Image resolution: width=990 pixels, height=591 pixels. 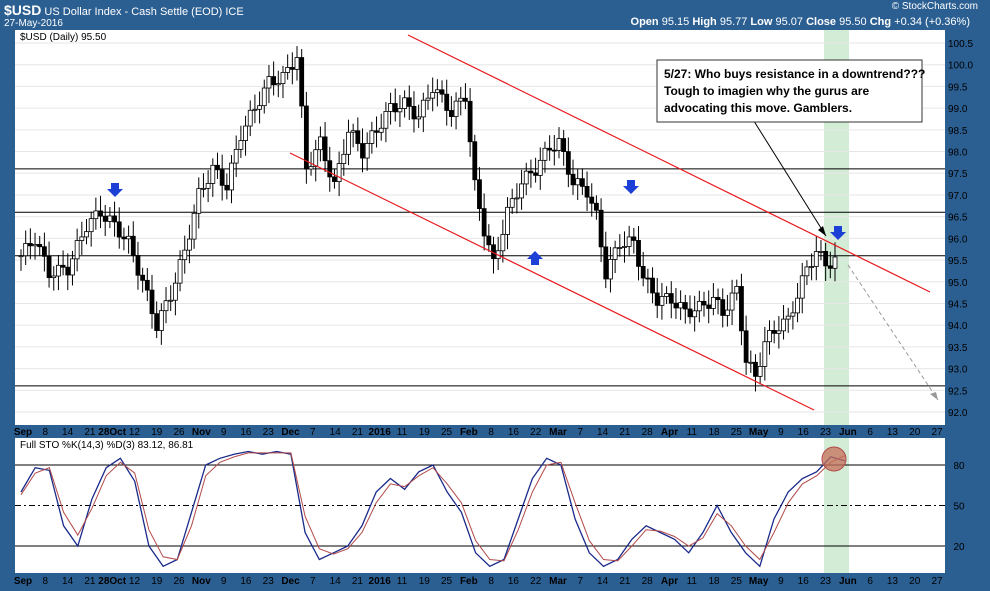 I want to click on x-tick-label: 26, so click(x=179, y=581).